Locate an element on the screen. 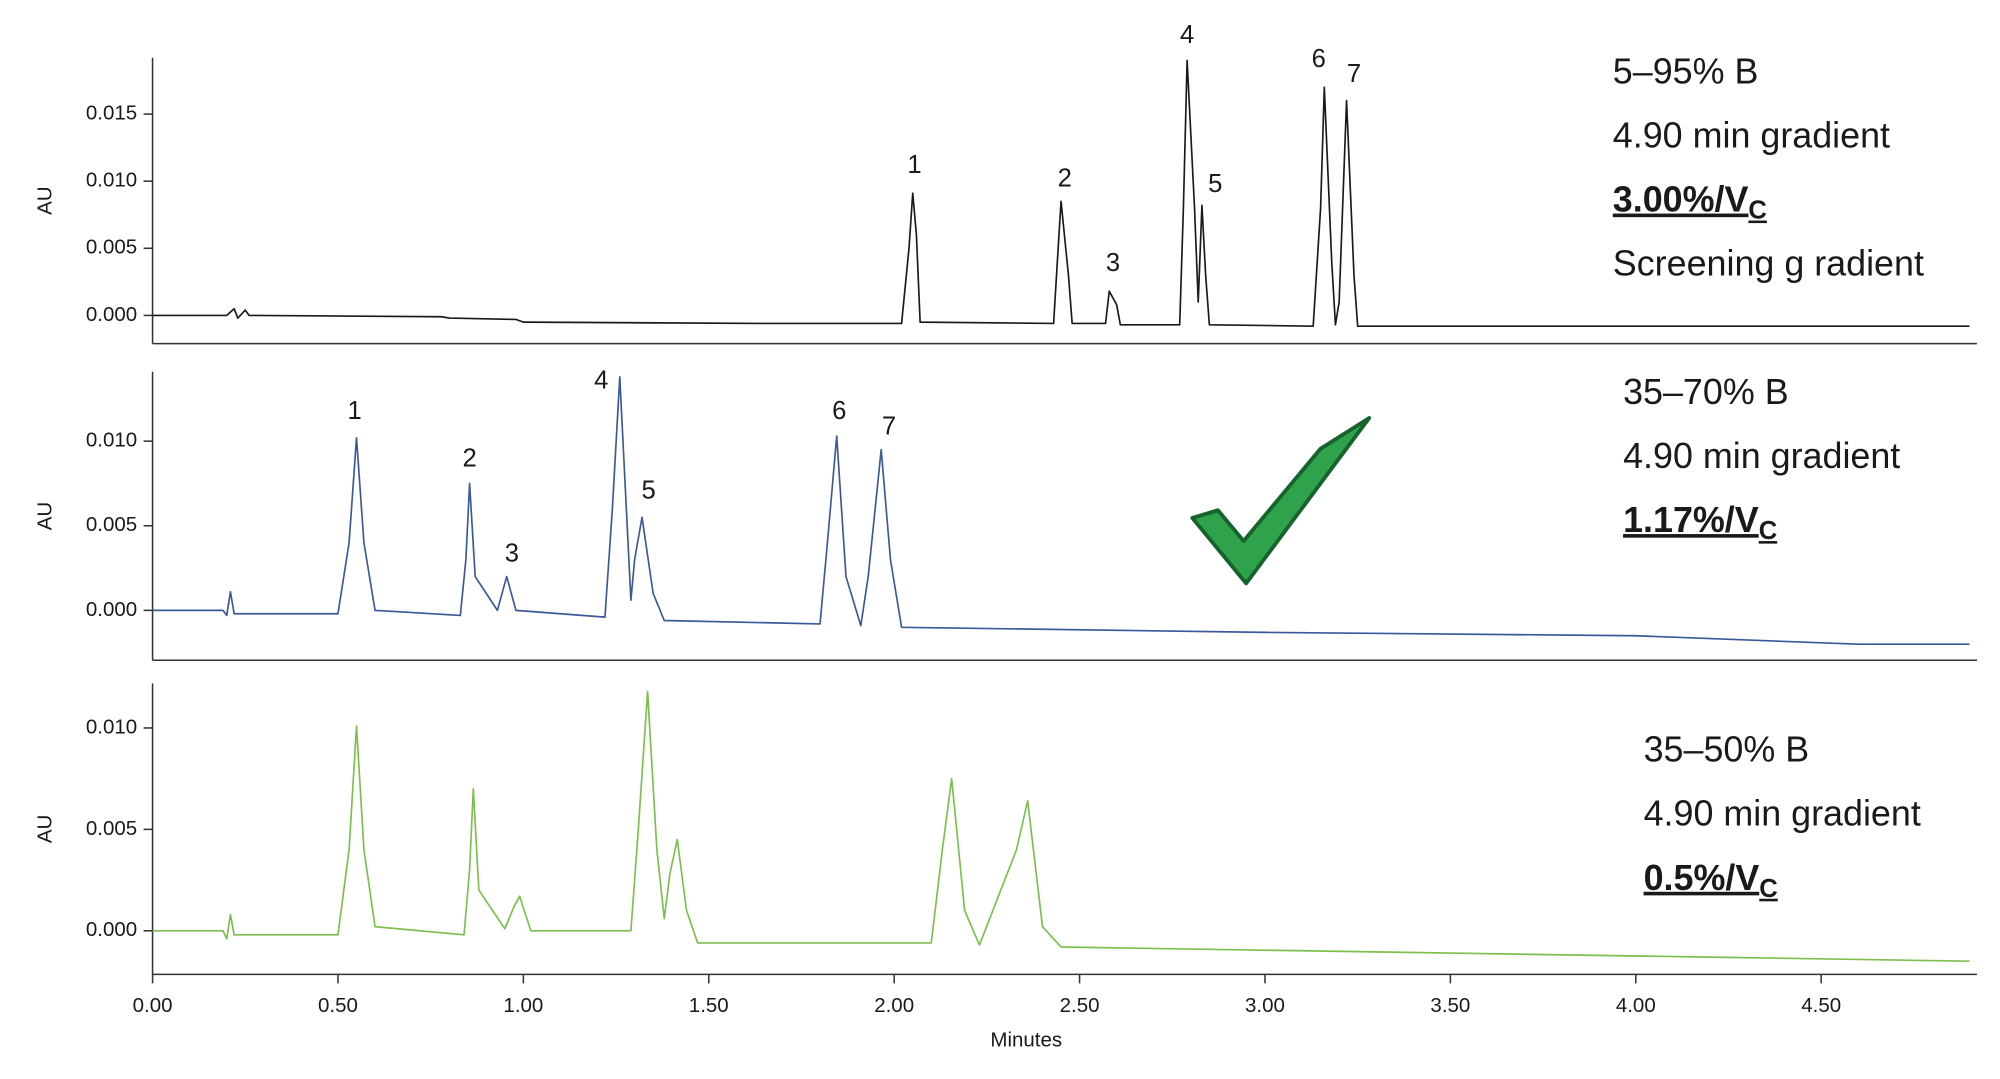  note: Screening g radient is located at coordinates (1768, 264).